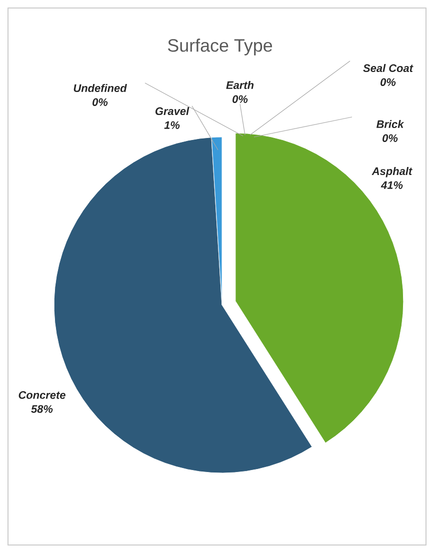  I want to click on slice-label: Gravel, so click(172, 111).